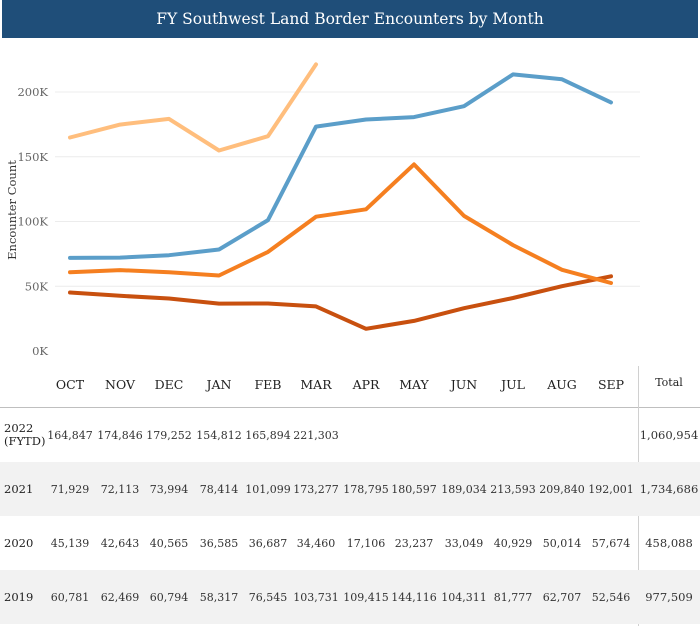 The height and width of the screenshot is (628, 700). Describe the element at coordinates (562, 597) in the screenshot. I see `table-cell: 62,707` at that location.